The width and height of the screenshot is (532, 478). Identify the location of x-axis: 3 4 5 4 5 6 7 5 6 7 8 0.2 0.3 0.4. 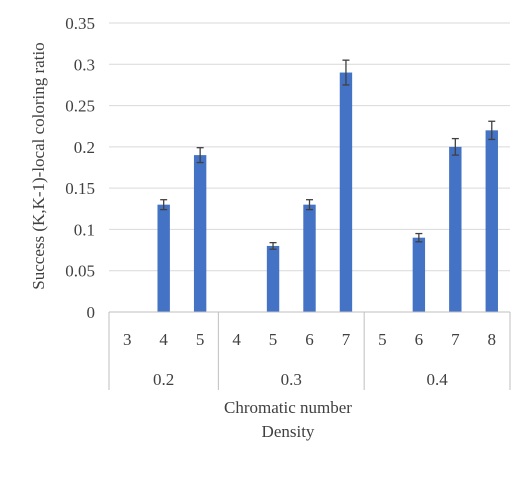
(309, 350).